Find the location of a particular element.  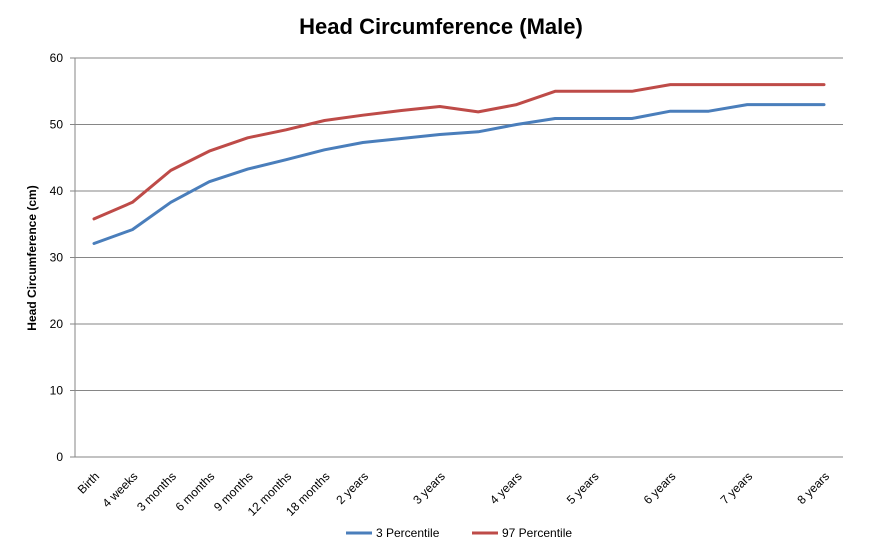

y-tick-labels: 0 10 20 30 40 50 60 is located at coordinates (57, 257).